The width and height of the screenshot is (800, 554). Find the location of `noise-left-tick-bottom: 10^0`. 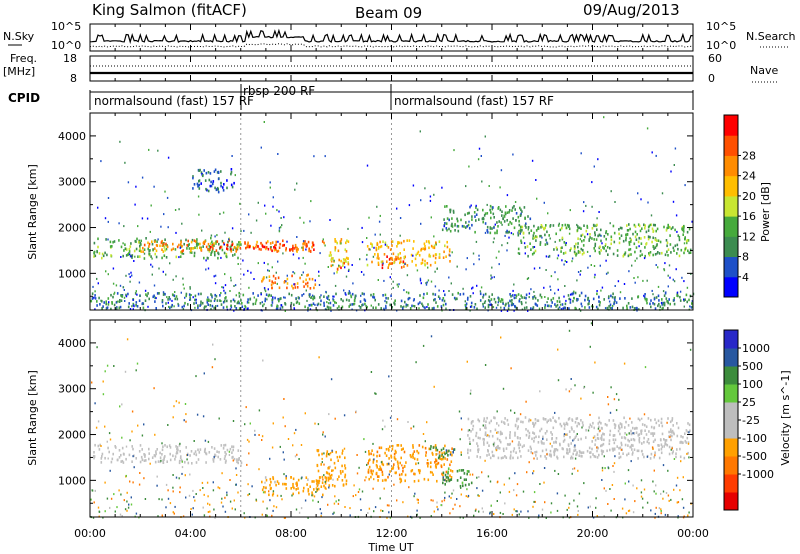

noise-left-tick-bottom: 10^0 is located at coordinates (66, 45).